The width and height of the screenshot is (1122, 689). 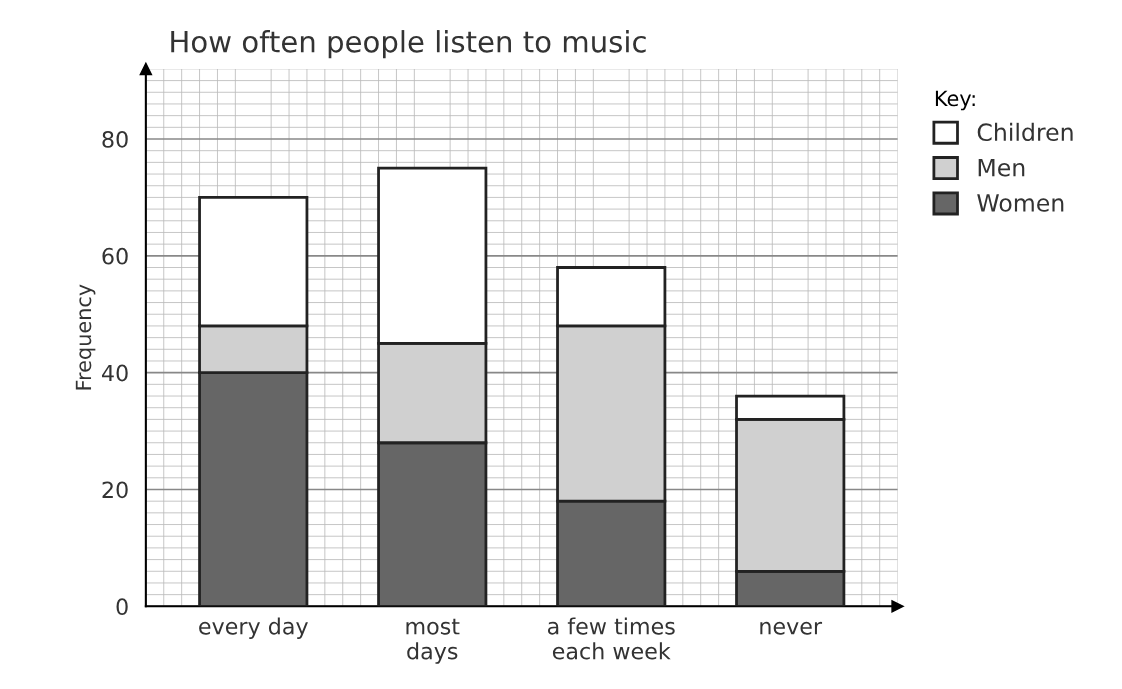 I want to click on x-tick-label: every day, so click(x=253, y=628).